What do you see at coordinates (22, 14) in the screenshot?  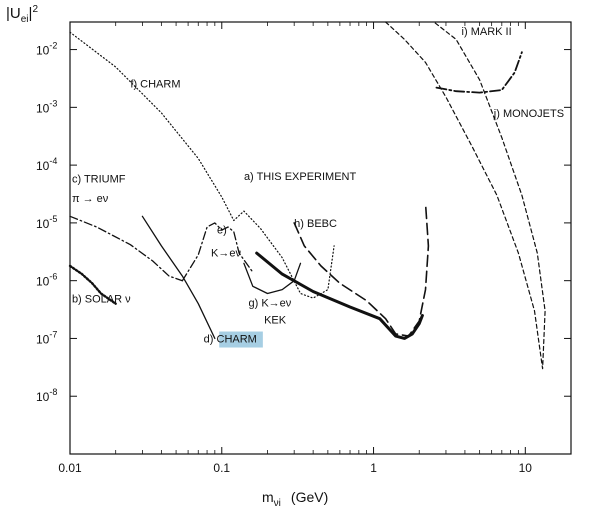 I see `y-axis-title: |Uei|2` at bounding box center [22, 14].